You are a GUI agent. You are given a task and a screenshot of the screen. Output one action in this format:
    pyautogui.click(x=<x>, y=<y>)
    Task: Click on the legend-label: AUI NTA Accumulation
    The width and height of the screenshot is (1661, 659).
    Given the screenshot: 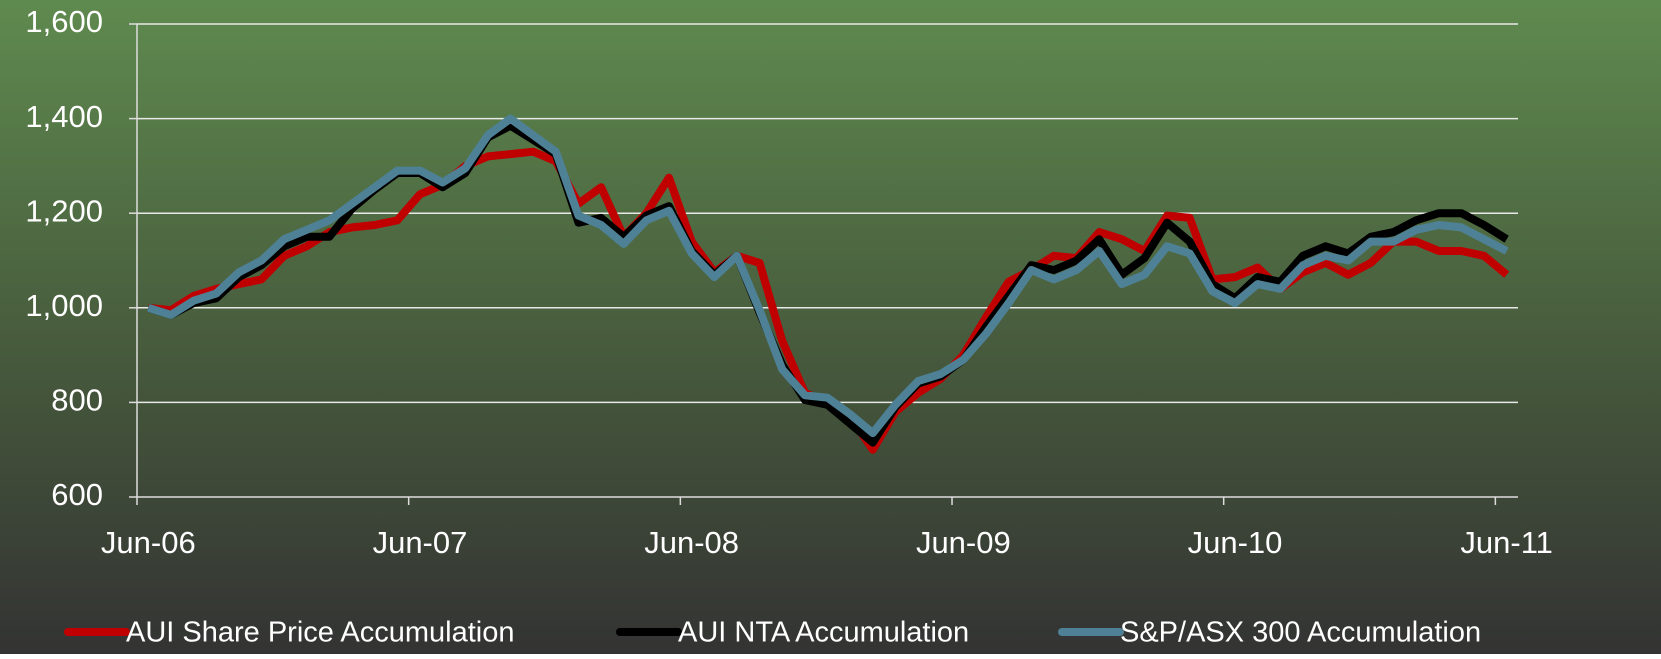 What is the action you would take?
    pyautogui.click(x=823, y=633)
    